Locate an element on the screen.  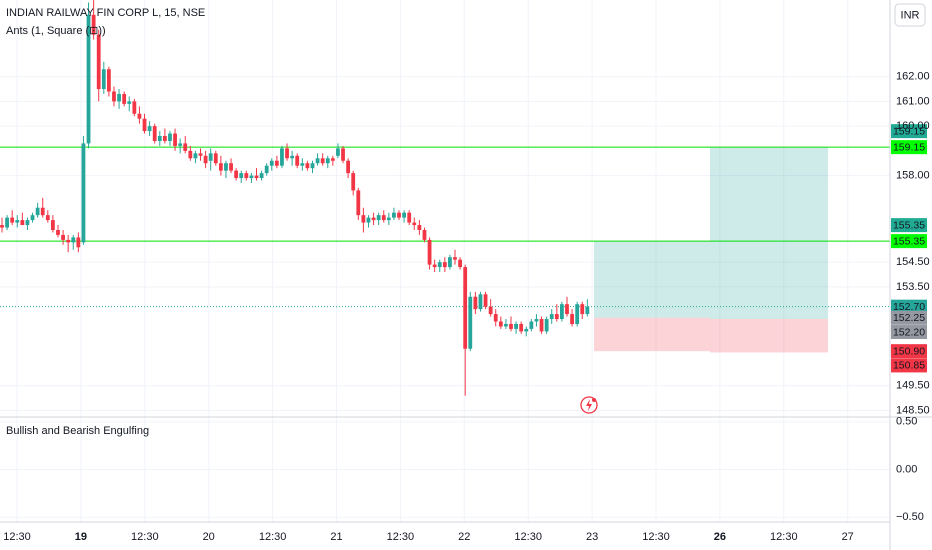
stop-zone is located at coordinates (769, 336).